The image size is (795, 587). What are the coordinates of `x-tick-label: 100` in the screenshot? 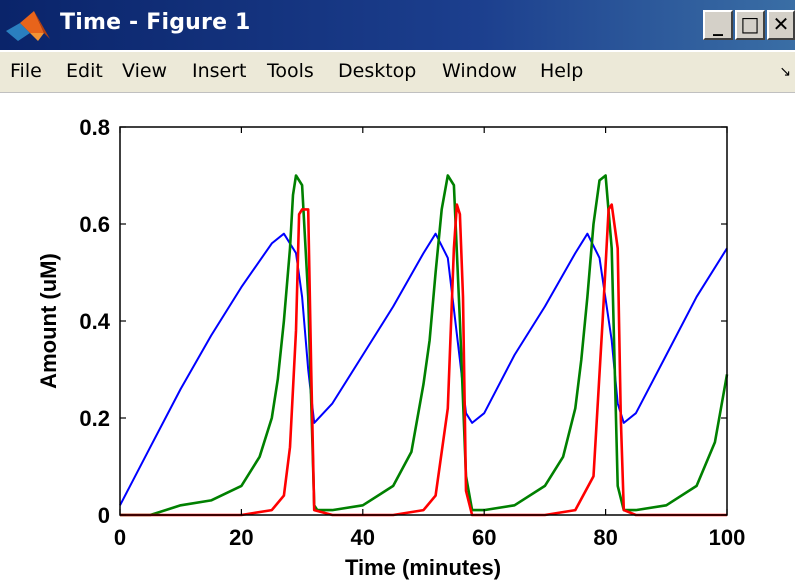 It's located at (727, 537).